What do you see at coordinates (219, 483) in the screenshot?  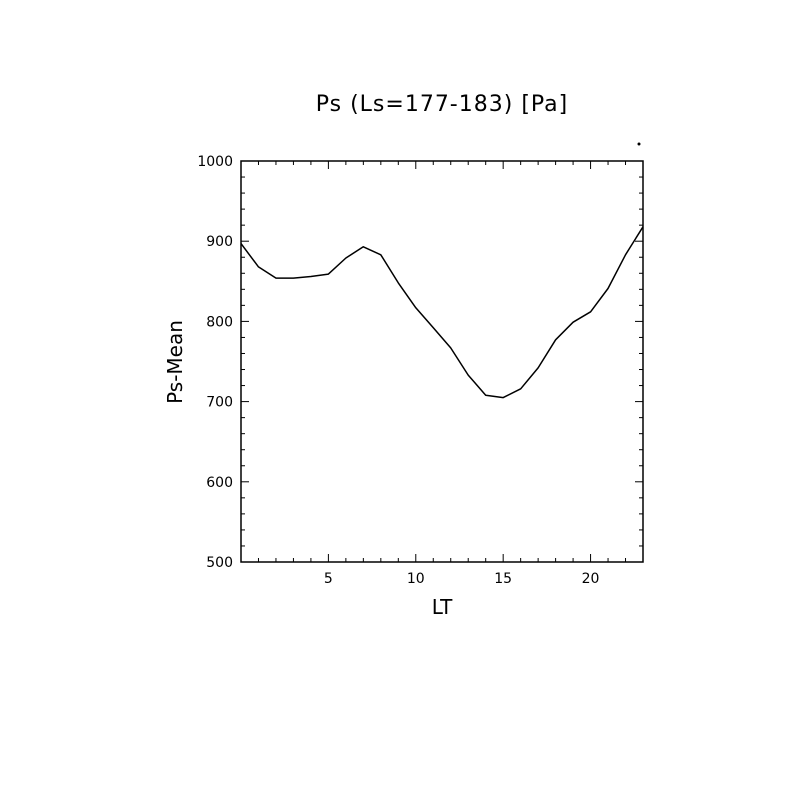 I see `y-tick-label: 600` at bounding box center [219, 483].